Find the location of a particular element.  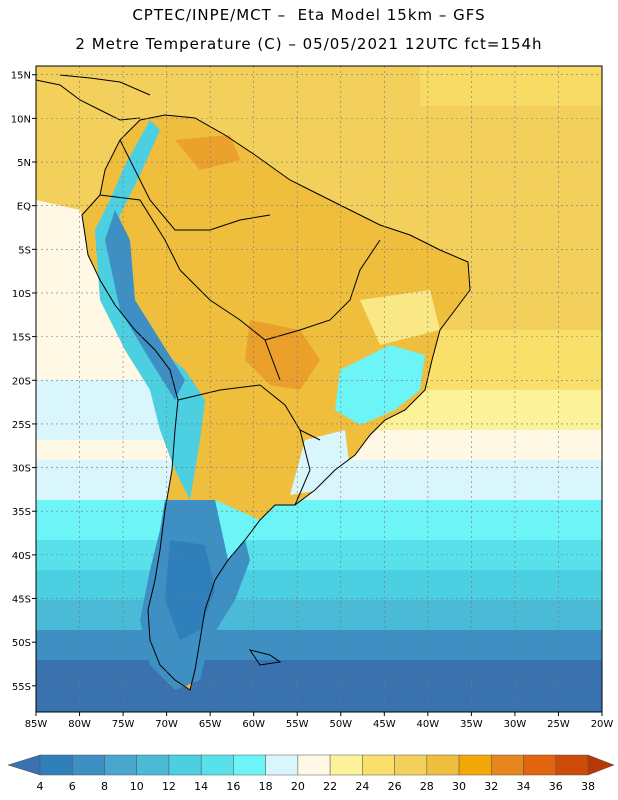

lat-label: 5N is located at coordinates (24, 163).